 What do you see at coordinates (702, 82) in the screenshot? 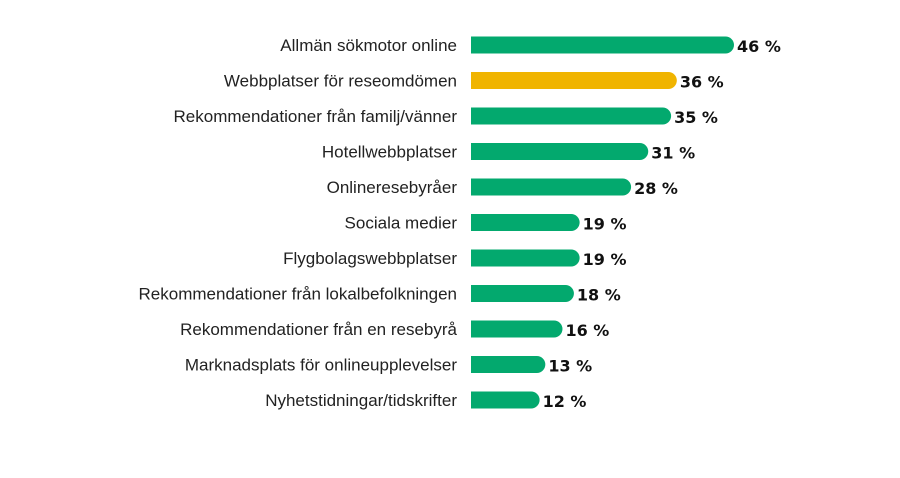
I see `value-label: 36 %` at bounding box center [702, 82].